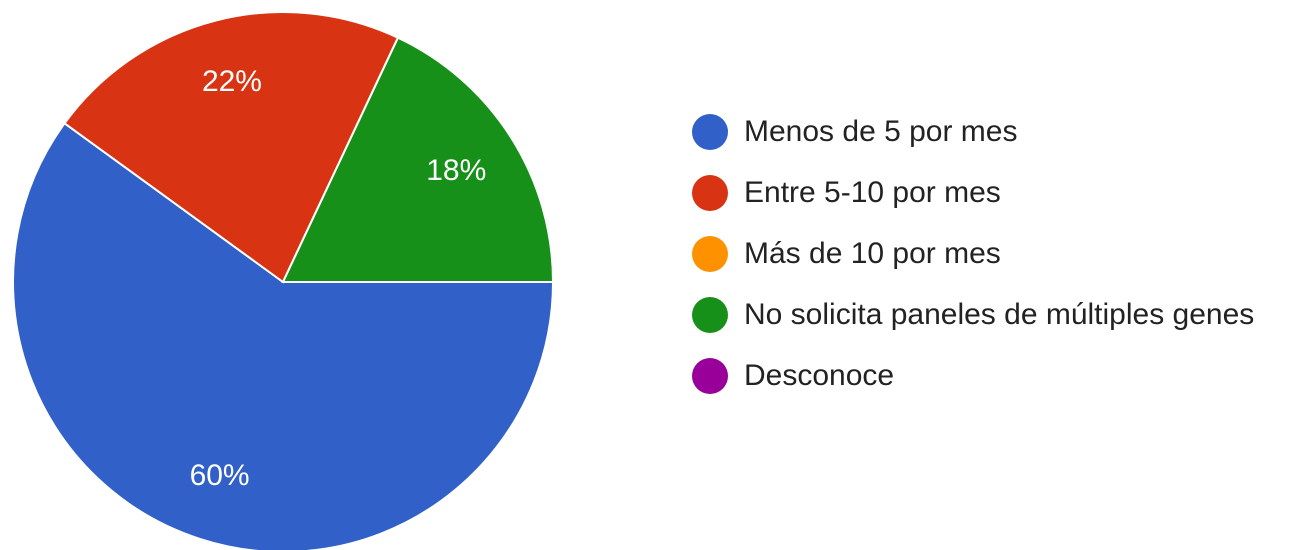 The image size is (1297, 550). Describe the element at coordinates (418, 159) in the screenshot. I see `pie-slice` at that location.